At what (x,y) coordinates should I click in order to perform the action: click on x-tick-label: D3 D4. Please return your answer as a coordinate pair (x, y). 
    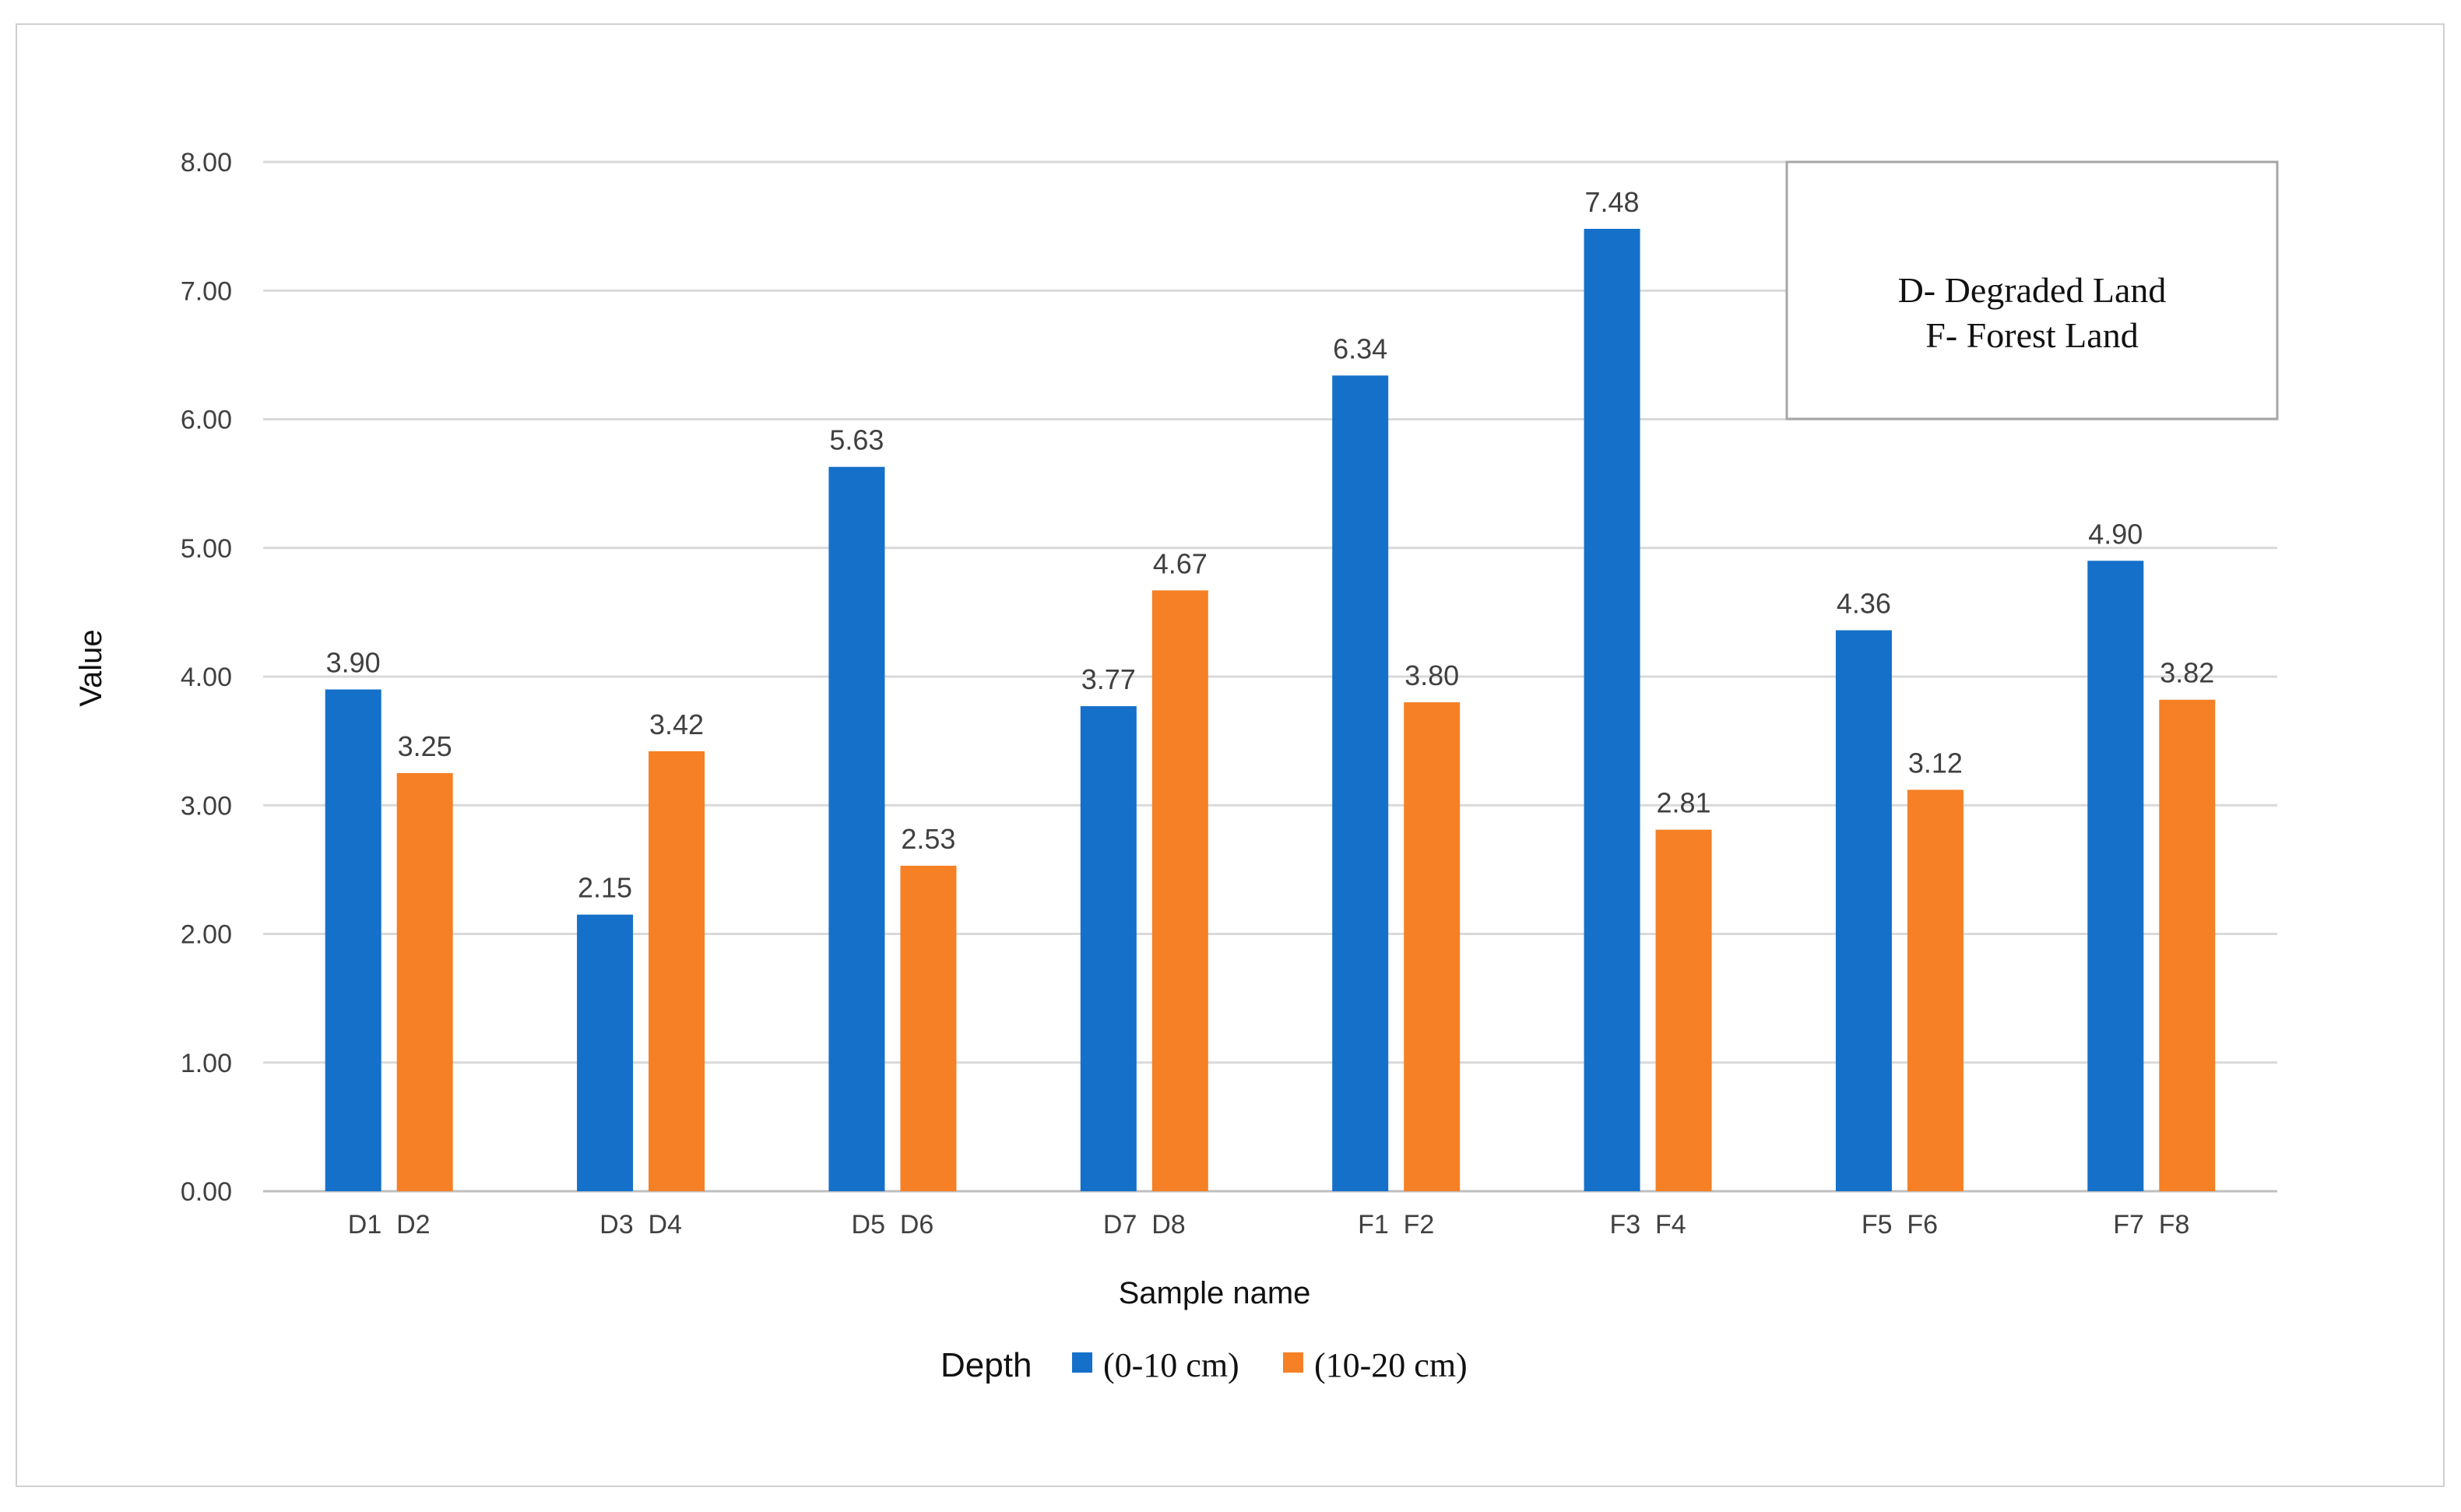
    Looking at the image, I should click on (640, 1224).